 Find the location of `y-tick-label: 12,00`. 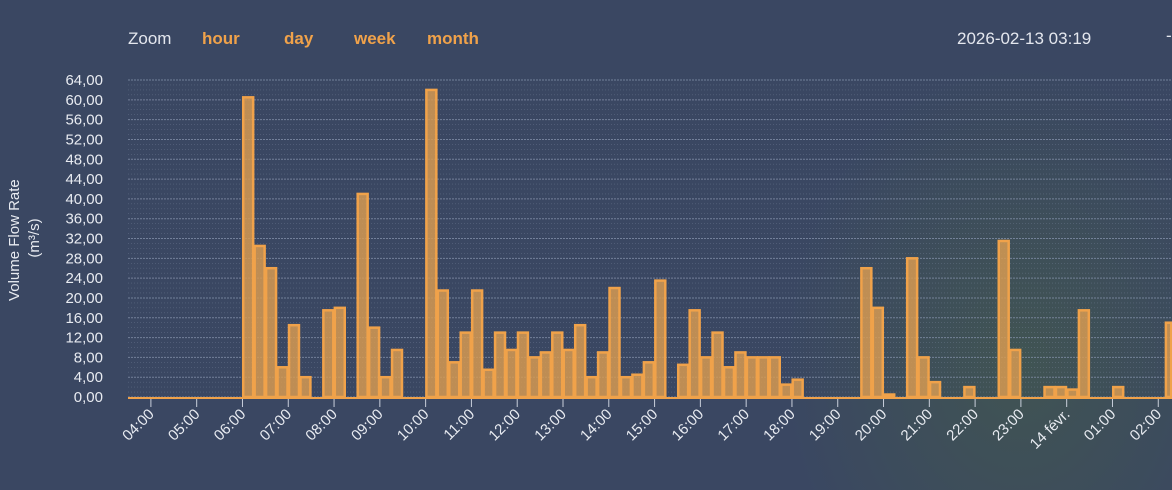

y-tick-label: 12,00 is located at coordinates (84, 338).